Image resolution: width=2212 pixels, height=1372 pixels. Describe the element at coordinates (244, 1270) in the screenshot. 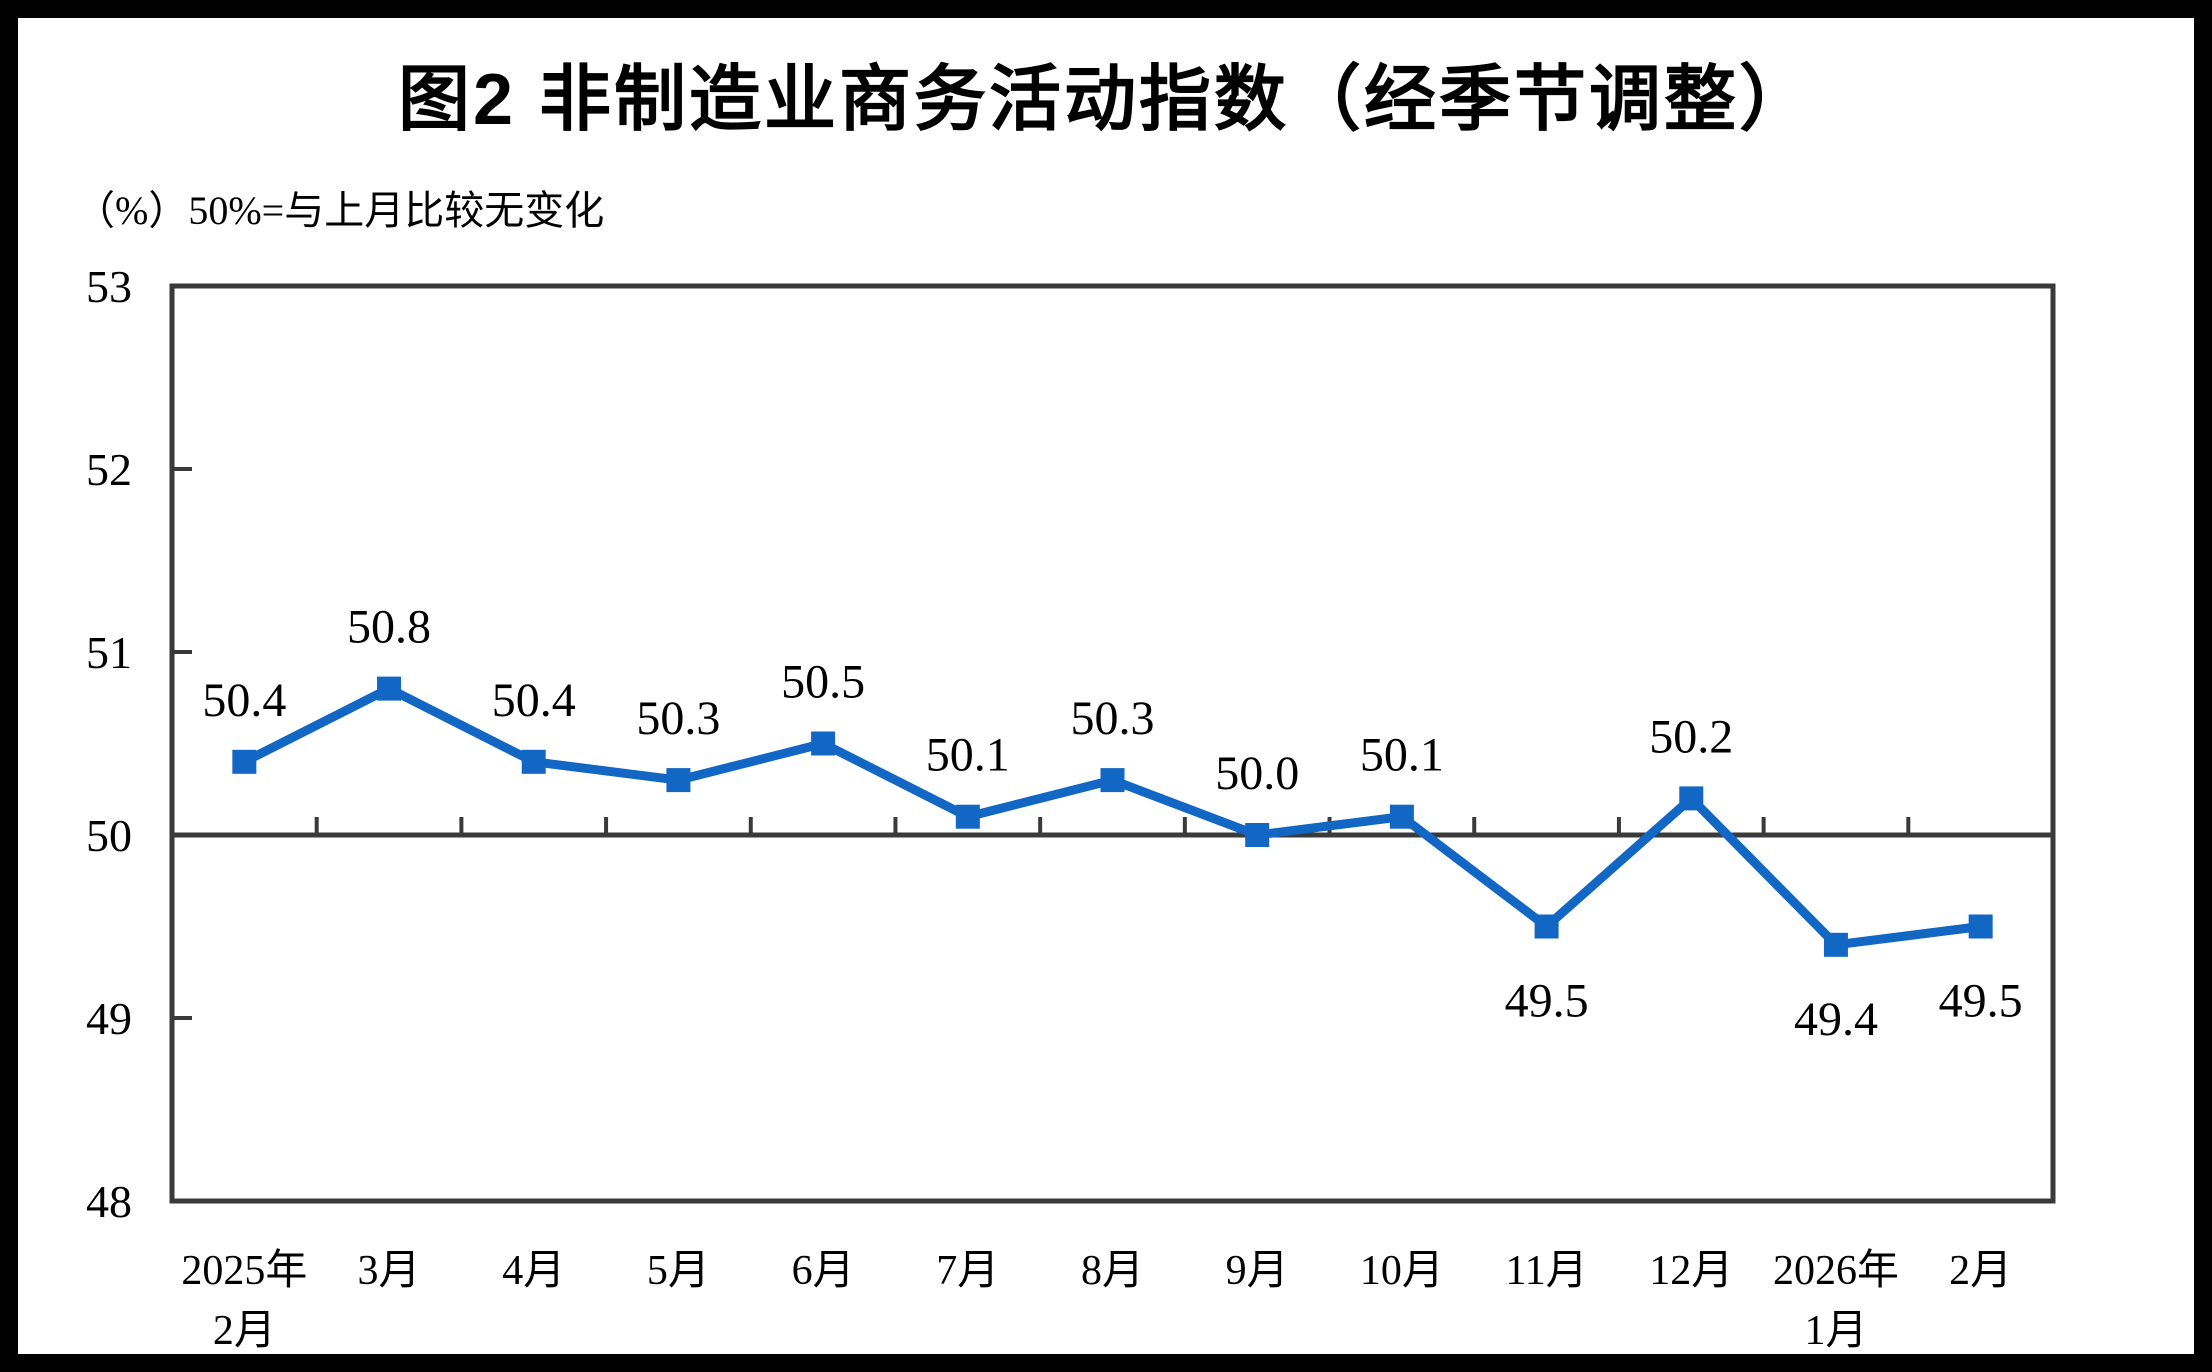

I see `x-axis-label: 2025年` at that location.